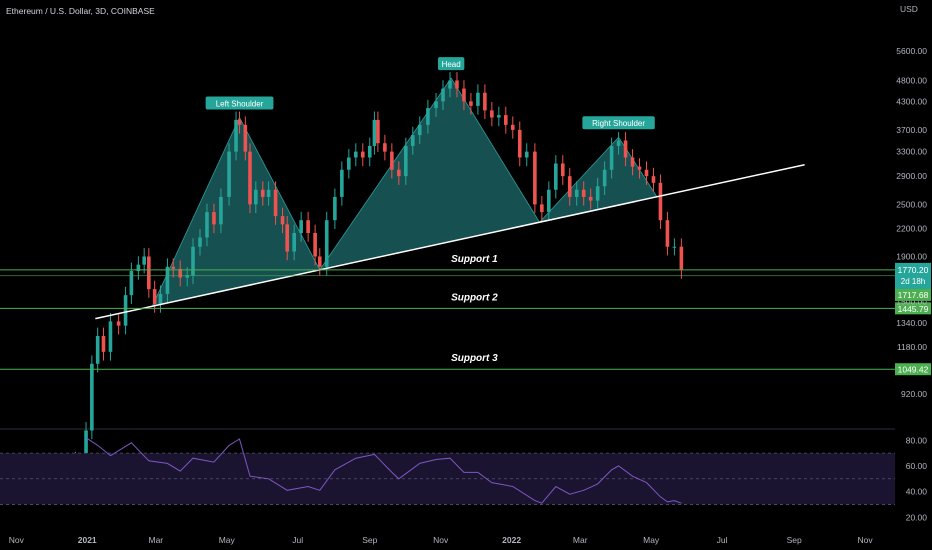 The image size is (932, 550). Describe the element at coordinates (911, 176) in the screenshot. I see `price-axis-tick: 2900.00` at that location.